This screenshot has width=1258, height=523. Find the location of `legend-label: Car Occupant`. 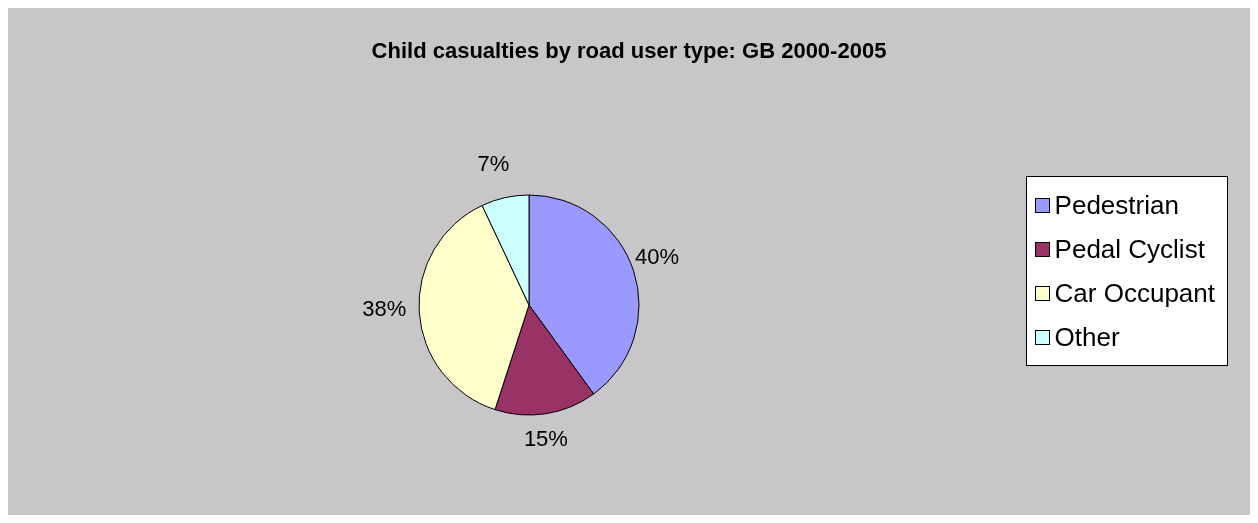

legend-label: Car Occupant is located at coordinates (1134, 293).